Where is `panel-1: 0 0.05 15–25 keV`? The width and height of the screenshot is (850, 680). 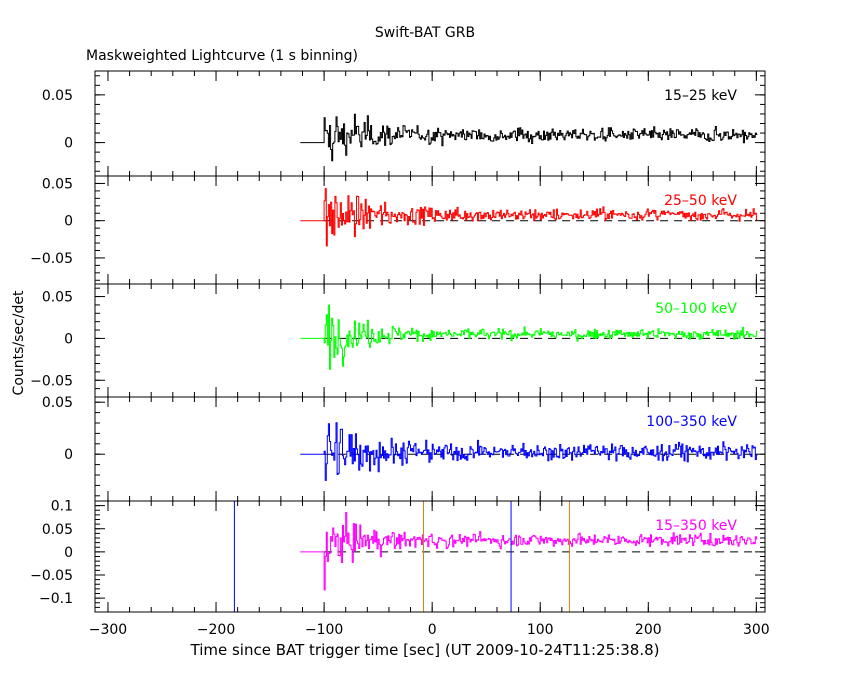 panel-1: 0 0.05 15–25 keV is located at coordinates (404, 123).